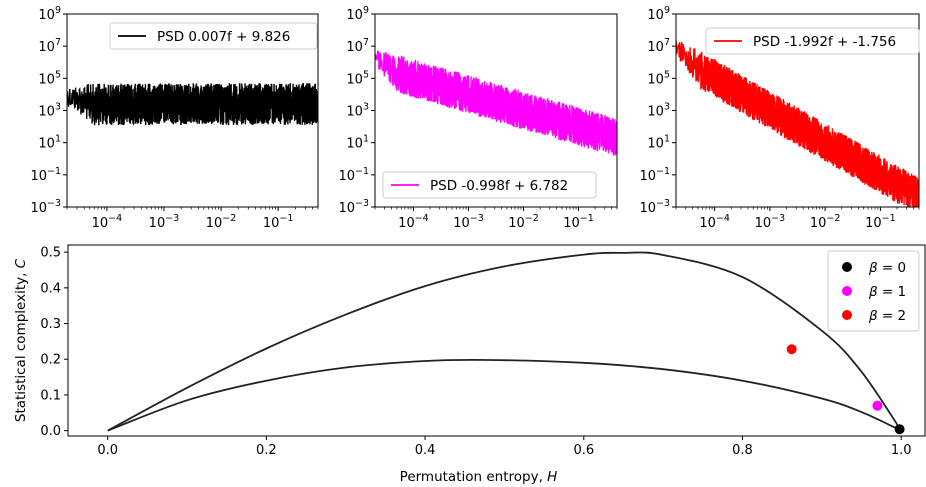 The width and height of the screenshot is (926, 487). What do you see at coordinates (479, 477) in the screenshot?
I see `x-axis-label: Permutation entropy, H` at bounding box center [479, 477].